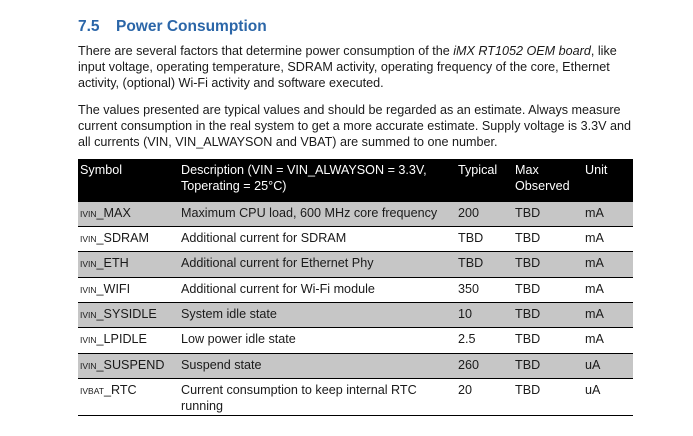 Image resolution: width=693 pixels, height=436 pixels. What do you see at coordinates (128, 397) in the screenshot?
I see `row-symbol: IVBAT_RTC` at bounding box center [128, 397].